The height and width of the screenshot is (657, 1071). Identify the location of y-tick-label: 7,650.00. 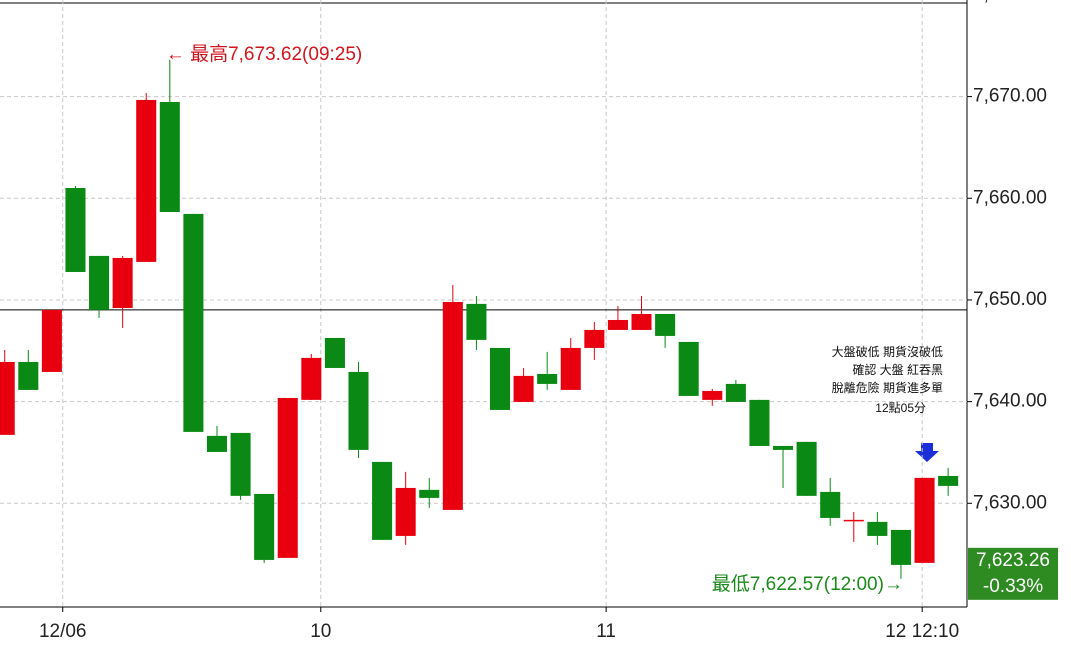
(1010, 299).